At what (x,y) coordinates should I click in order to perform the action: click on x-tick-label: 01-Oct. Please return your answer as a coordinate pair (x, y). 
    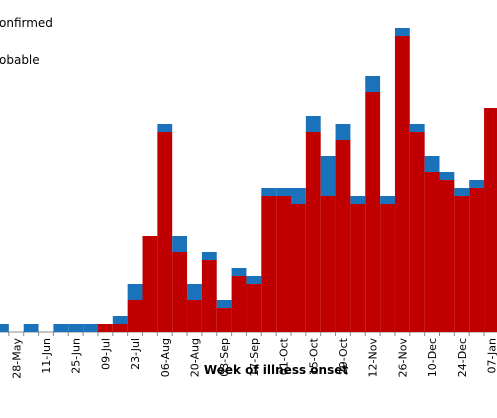
    Looking at the image, I should click on (284, 356).